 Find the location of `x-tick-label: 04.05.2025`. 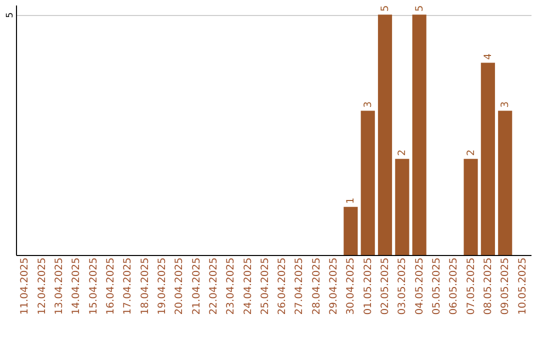

x-tick-label: 04.05.2025 is located at coordinates (420, 286).